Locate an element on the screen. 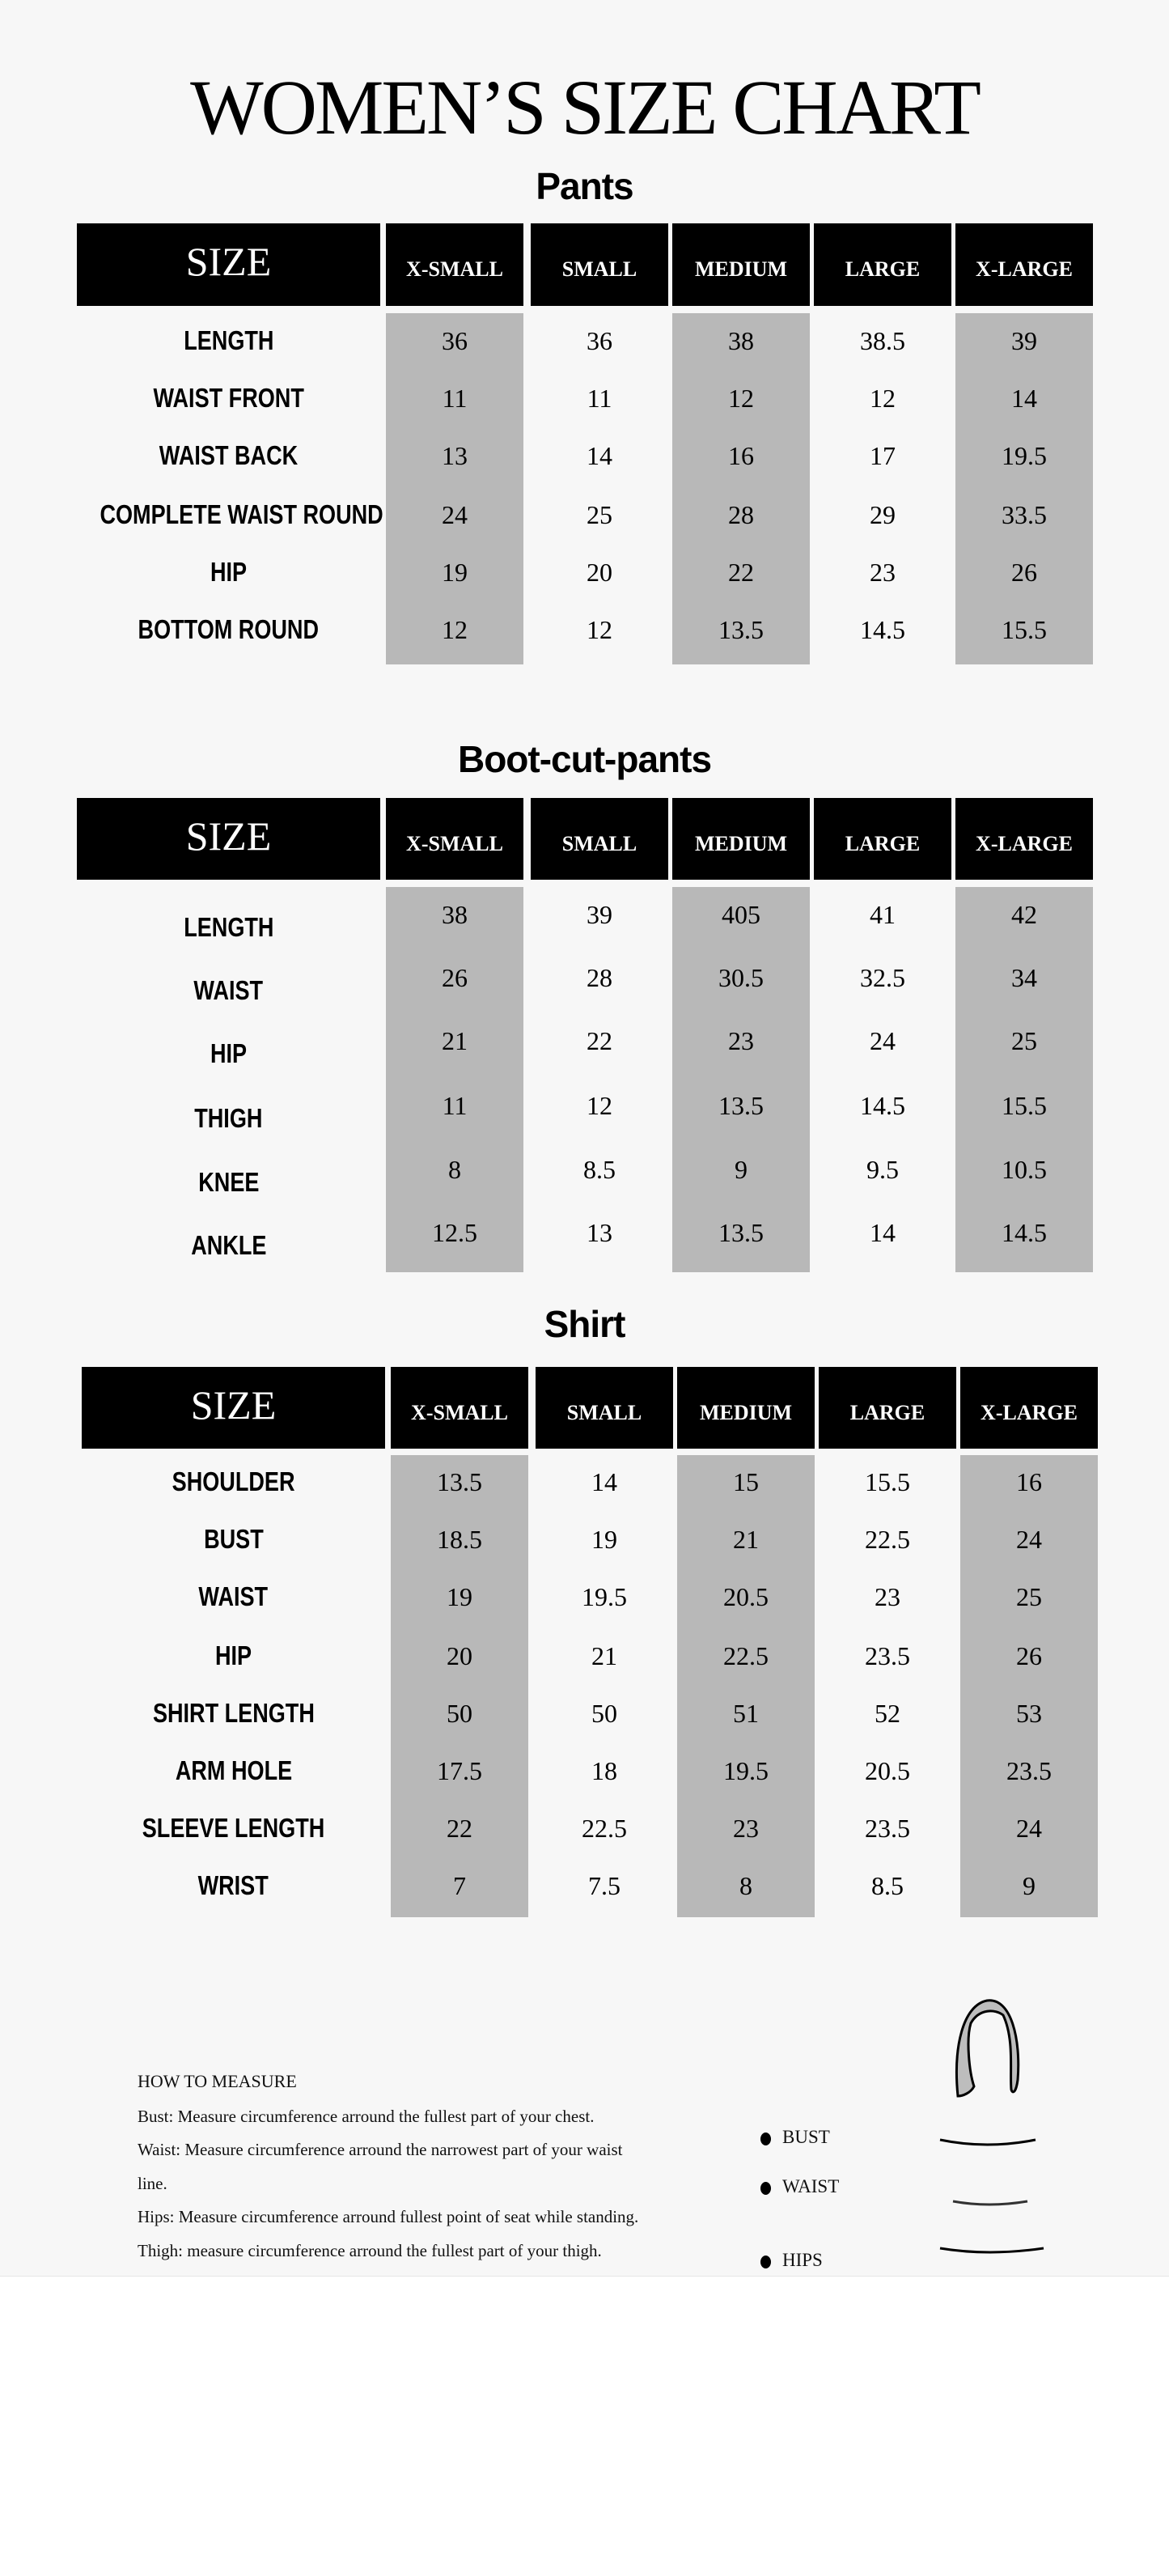 This screenshot has width=1169, height=2576. row-label: WRIST is located at coordinates (233, 1885).